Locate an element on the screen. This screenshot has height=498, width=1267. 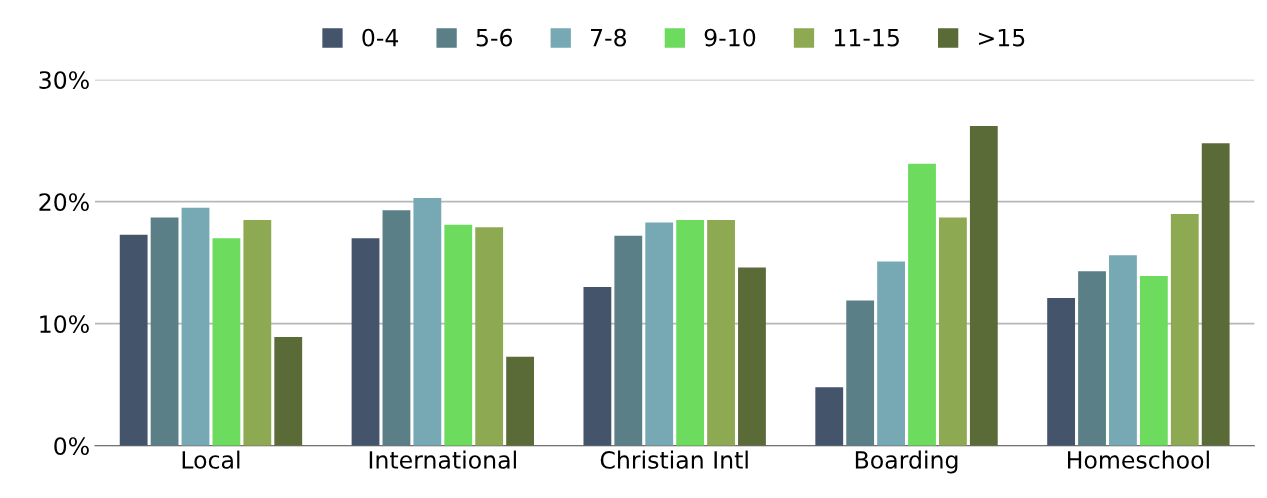
legend-label: 7-8 is located at coordinates (608, 37).